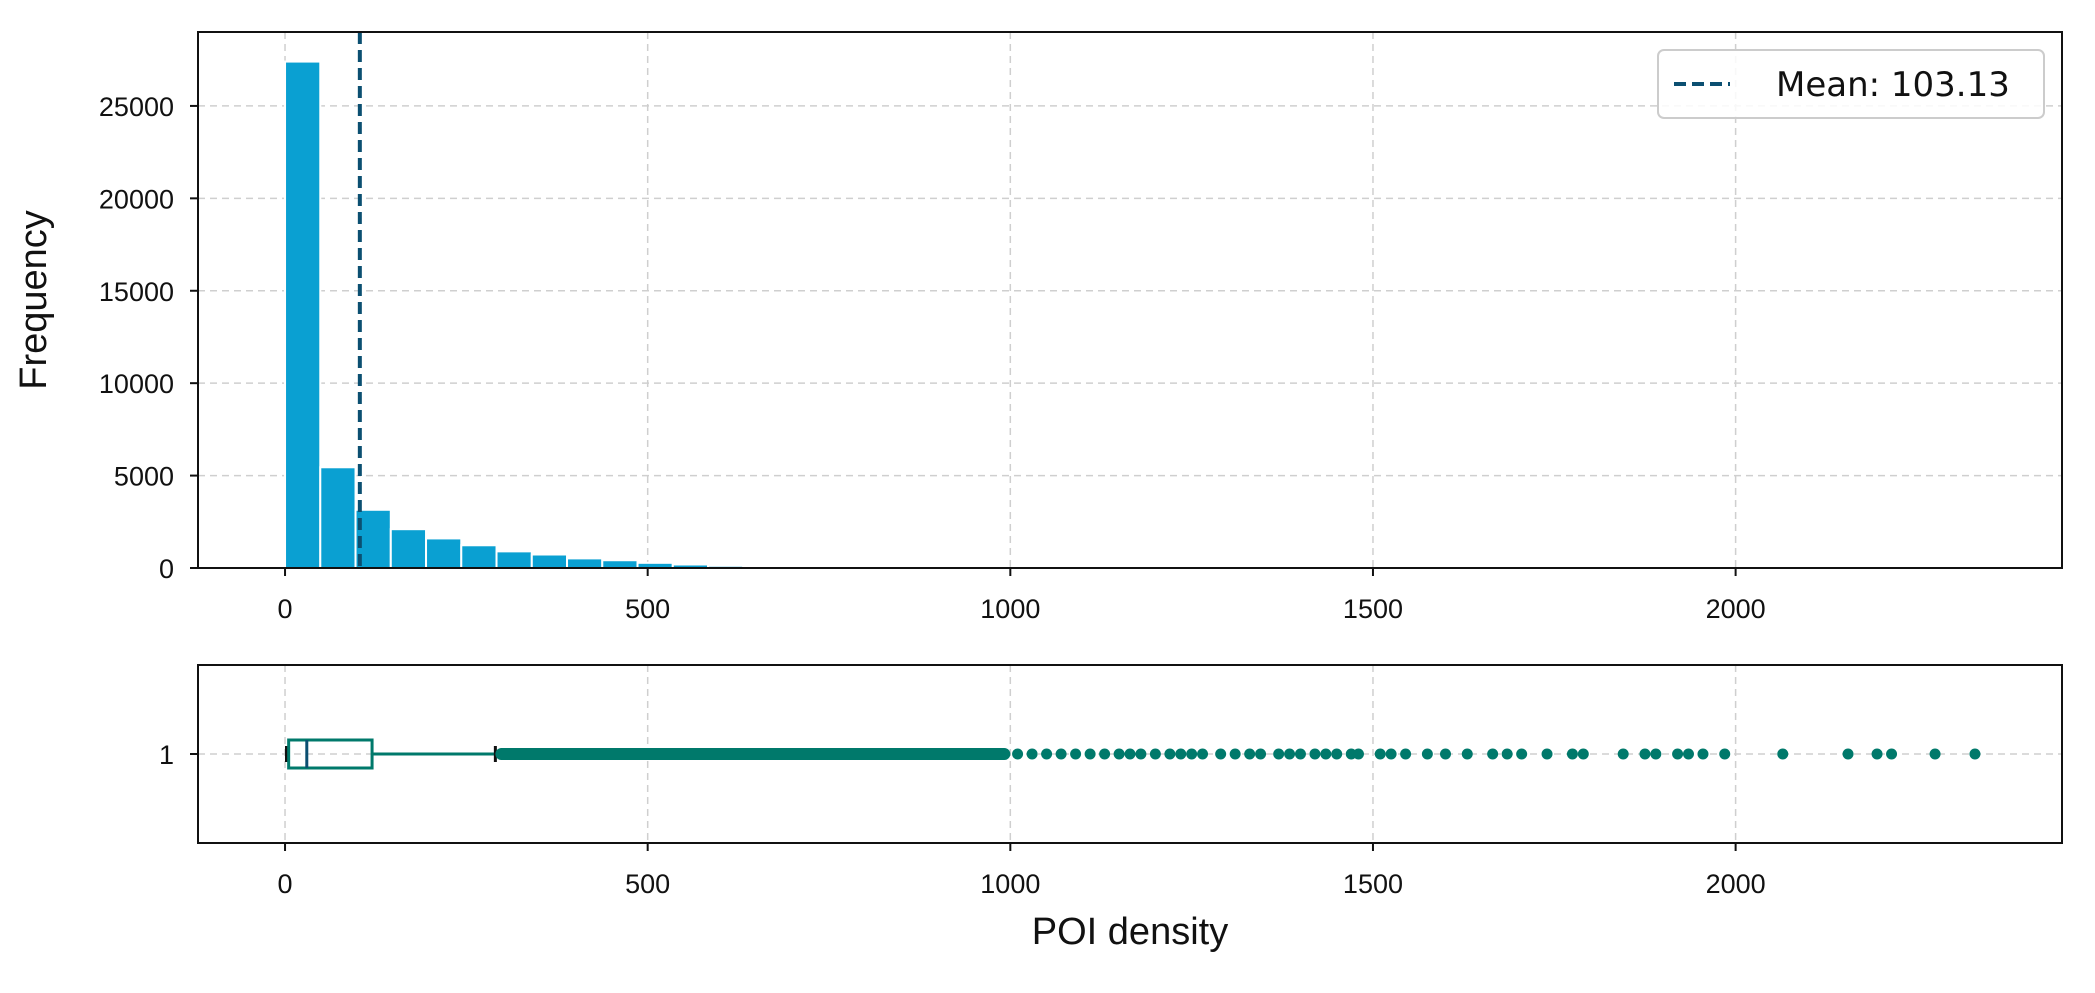 The image size is (2095, 993). What do you see at coordinates (148, 338) in the screenshot?
I see `histogram-y-ticks: 0 5000 10000 15000 20000 25000` at bounding box center [148, 338].